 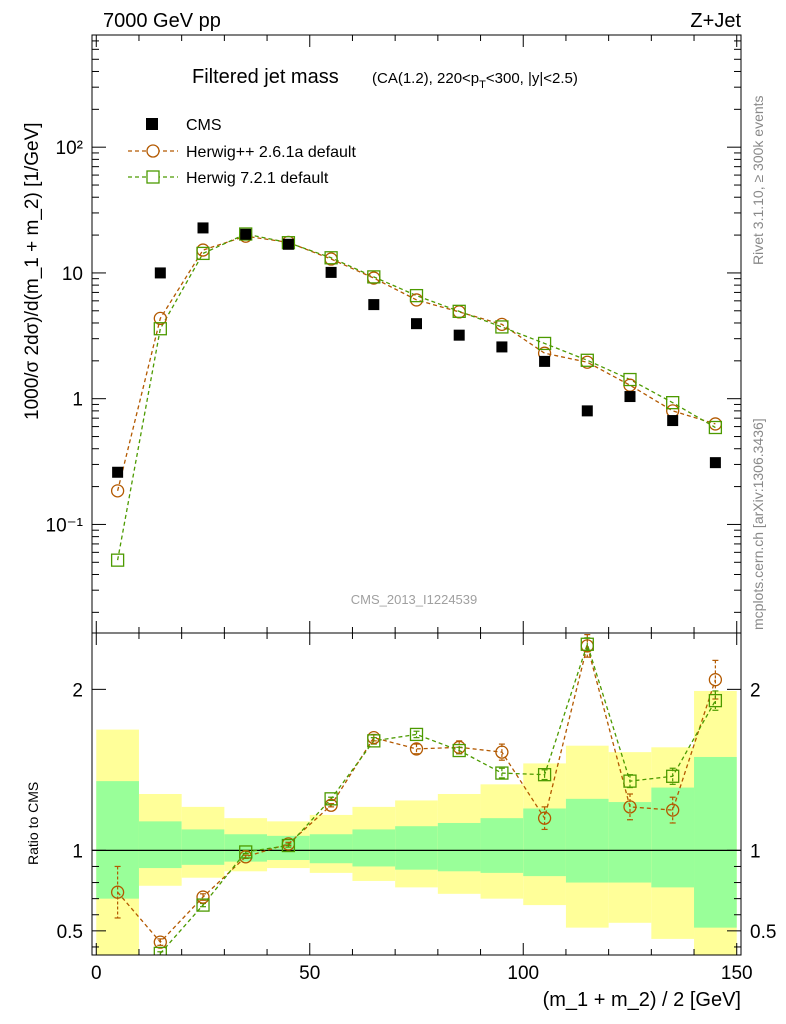 What do you see at coordinates (532, 78) in the screenshot?
I see `subtitle-part-b: <300, |y|<2.5)` at bounding box center [532, 78].